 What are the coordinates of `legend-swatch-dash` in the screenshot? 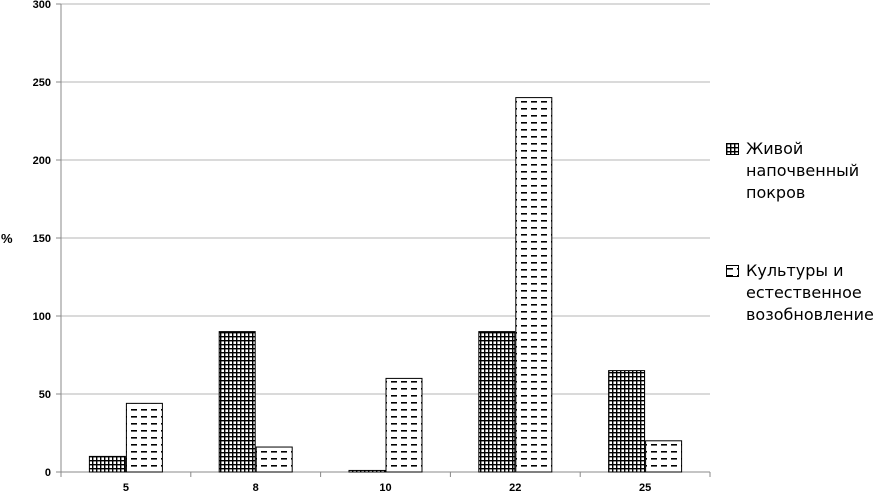 It's located at (732, 271).